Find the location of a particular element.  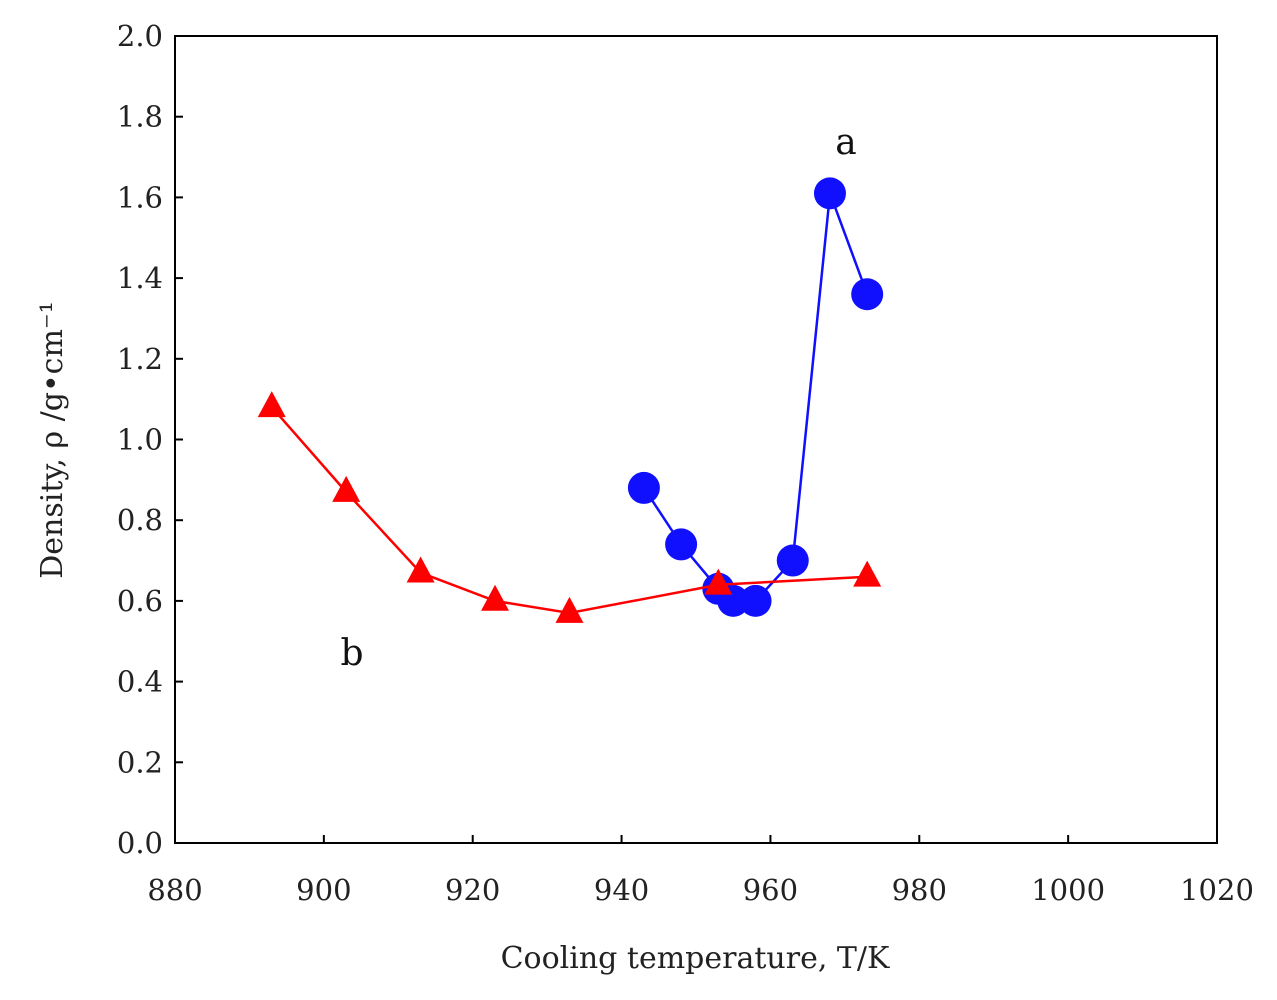

x-tick-label: 980 is located at coordinates (919, 890).